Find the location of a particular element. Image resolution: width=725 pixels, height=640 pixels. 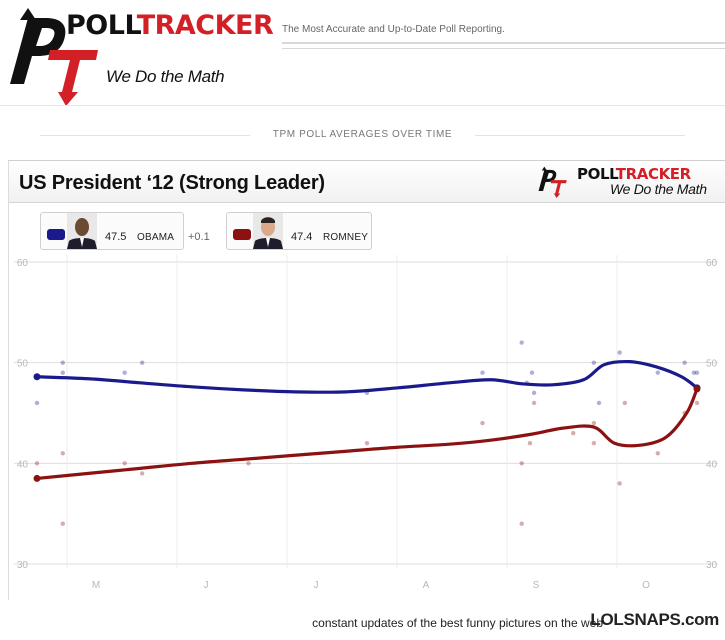

legend-romney: 47.4 ROMNEY is located at coordinates (299, 231).